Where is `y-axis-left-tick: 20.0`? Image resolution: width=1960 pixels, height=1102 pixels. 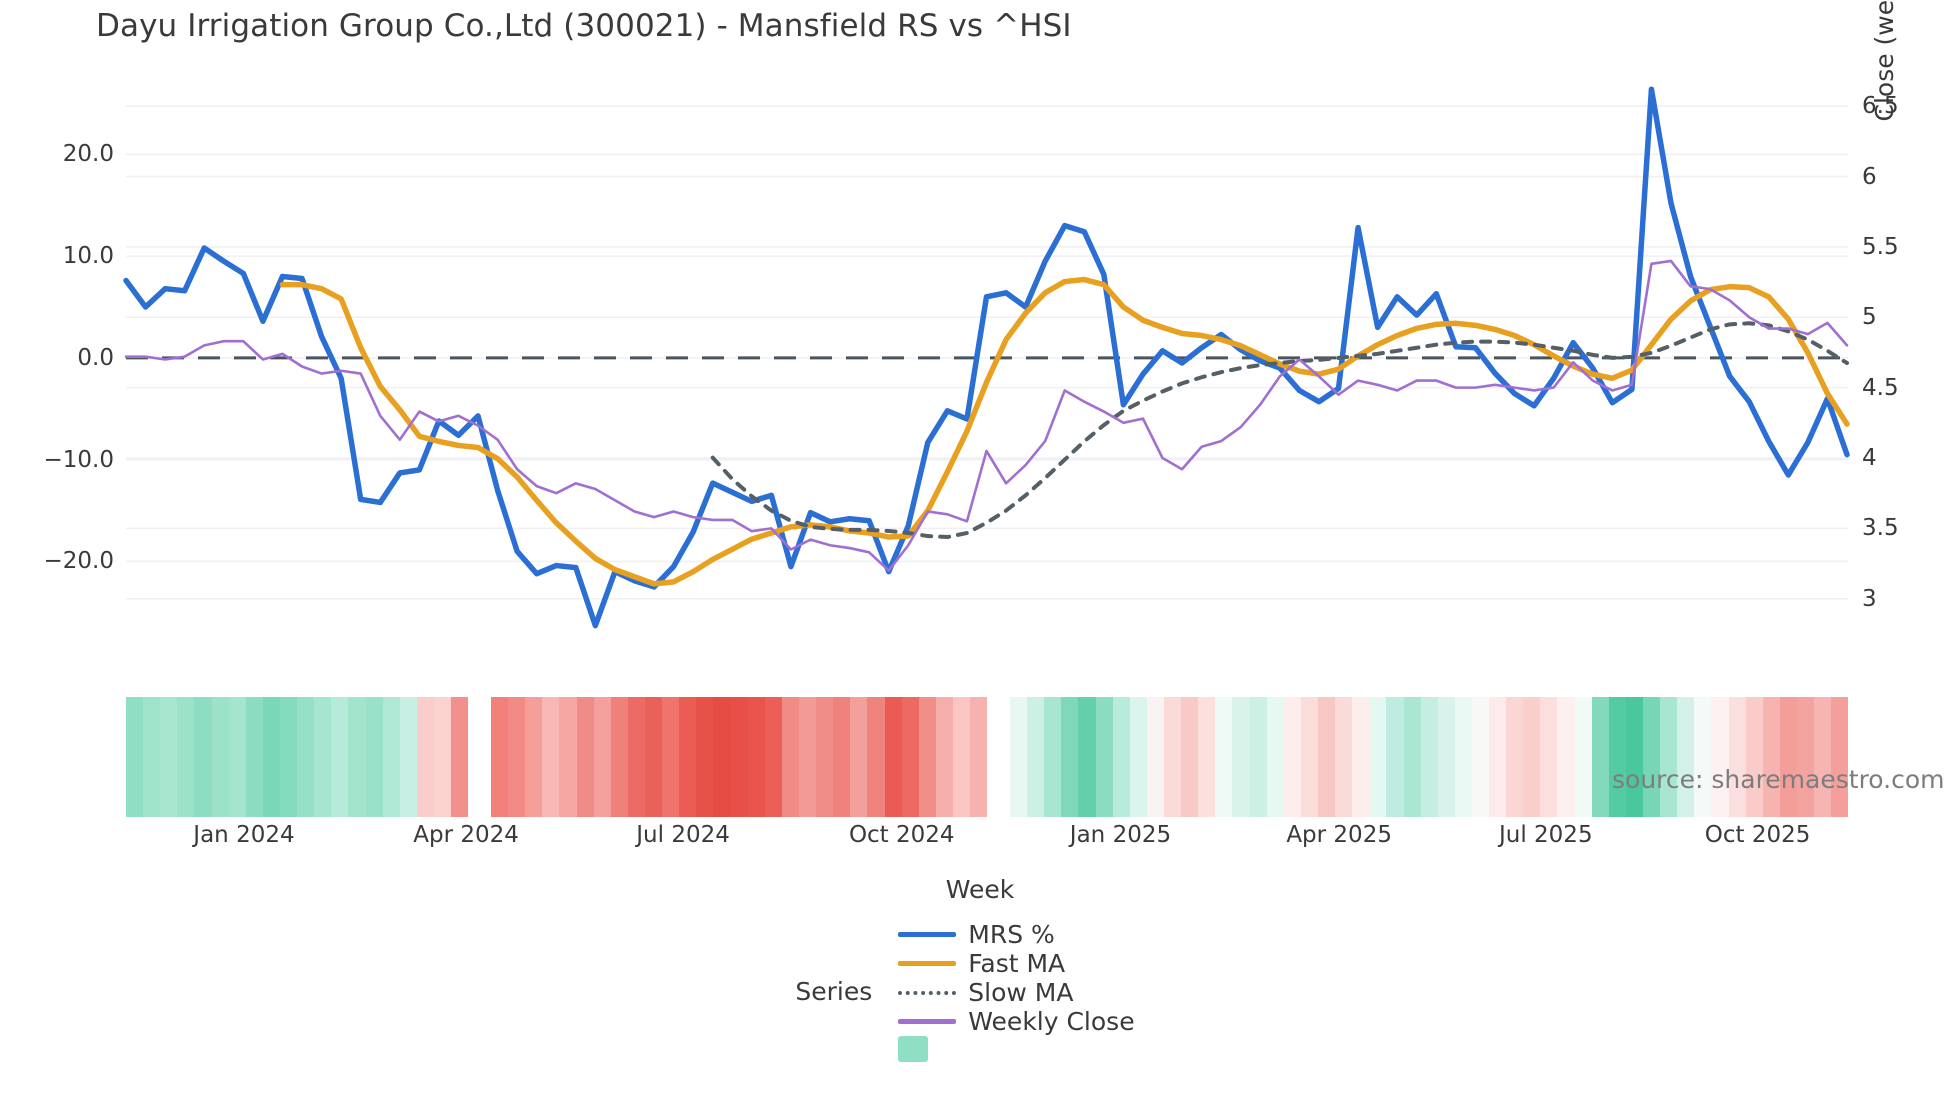 y-axis-left-tick: 20.0 is located at coordinates (88, 154).